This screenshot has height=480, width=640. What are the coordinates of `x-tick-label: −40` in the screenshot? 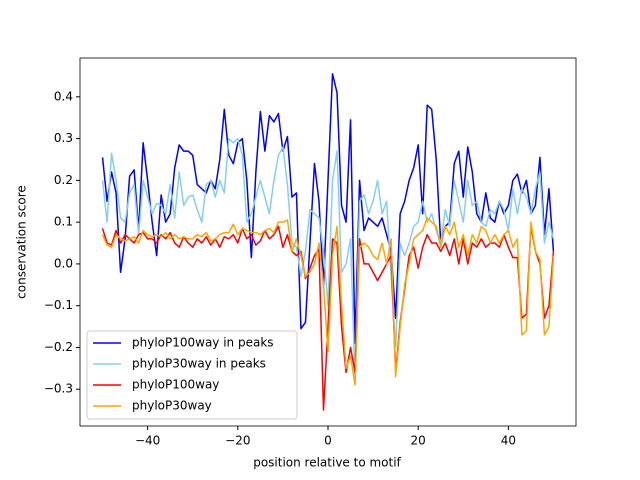 It's located at (147, 441).